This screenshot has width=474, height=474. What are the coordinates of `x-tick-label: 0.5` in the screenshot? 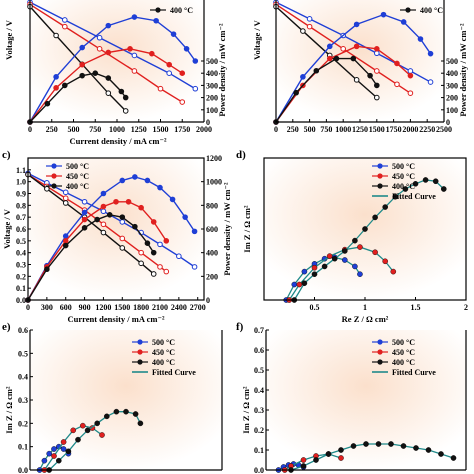 It's located at (315, 307).